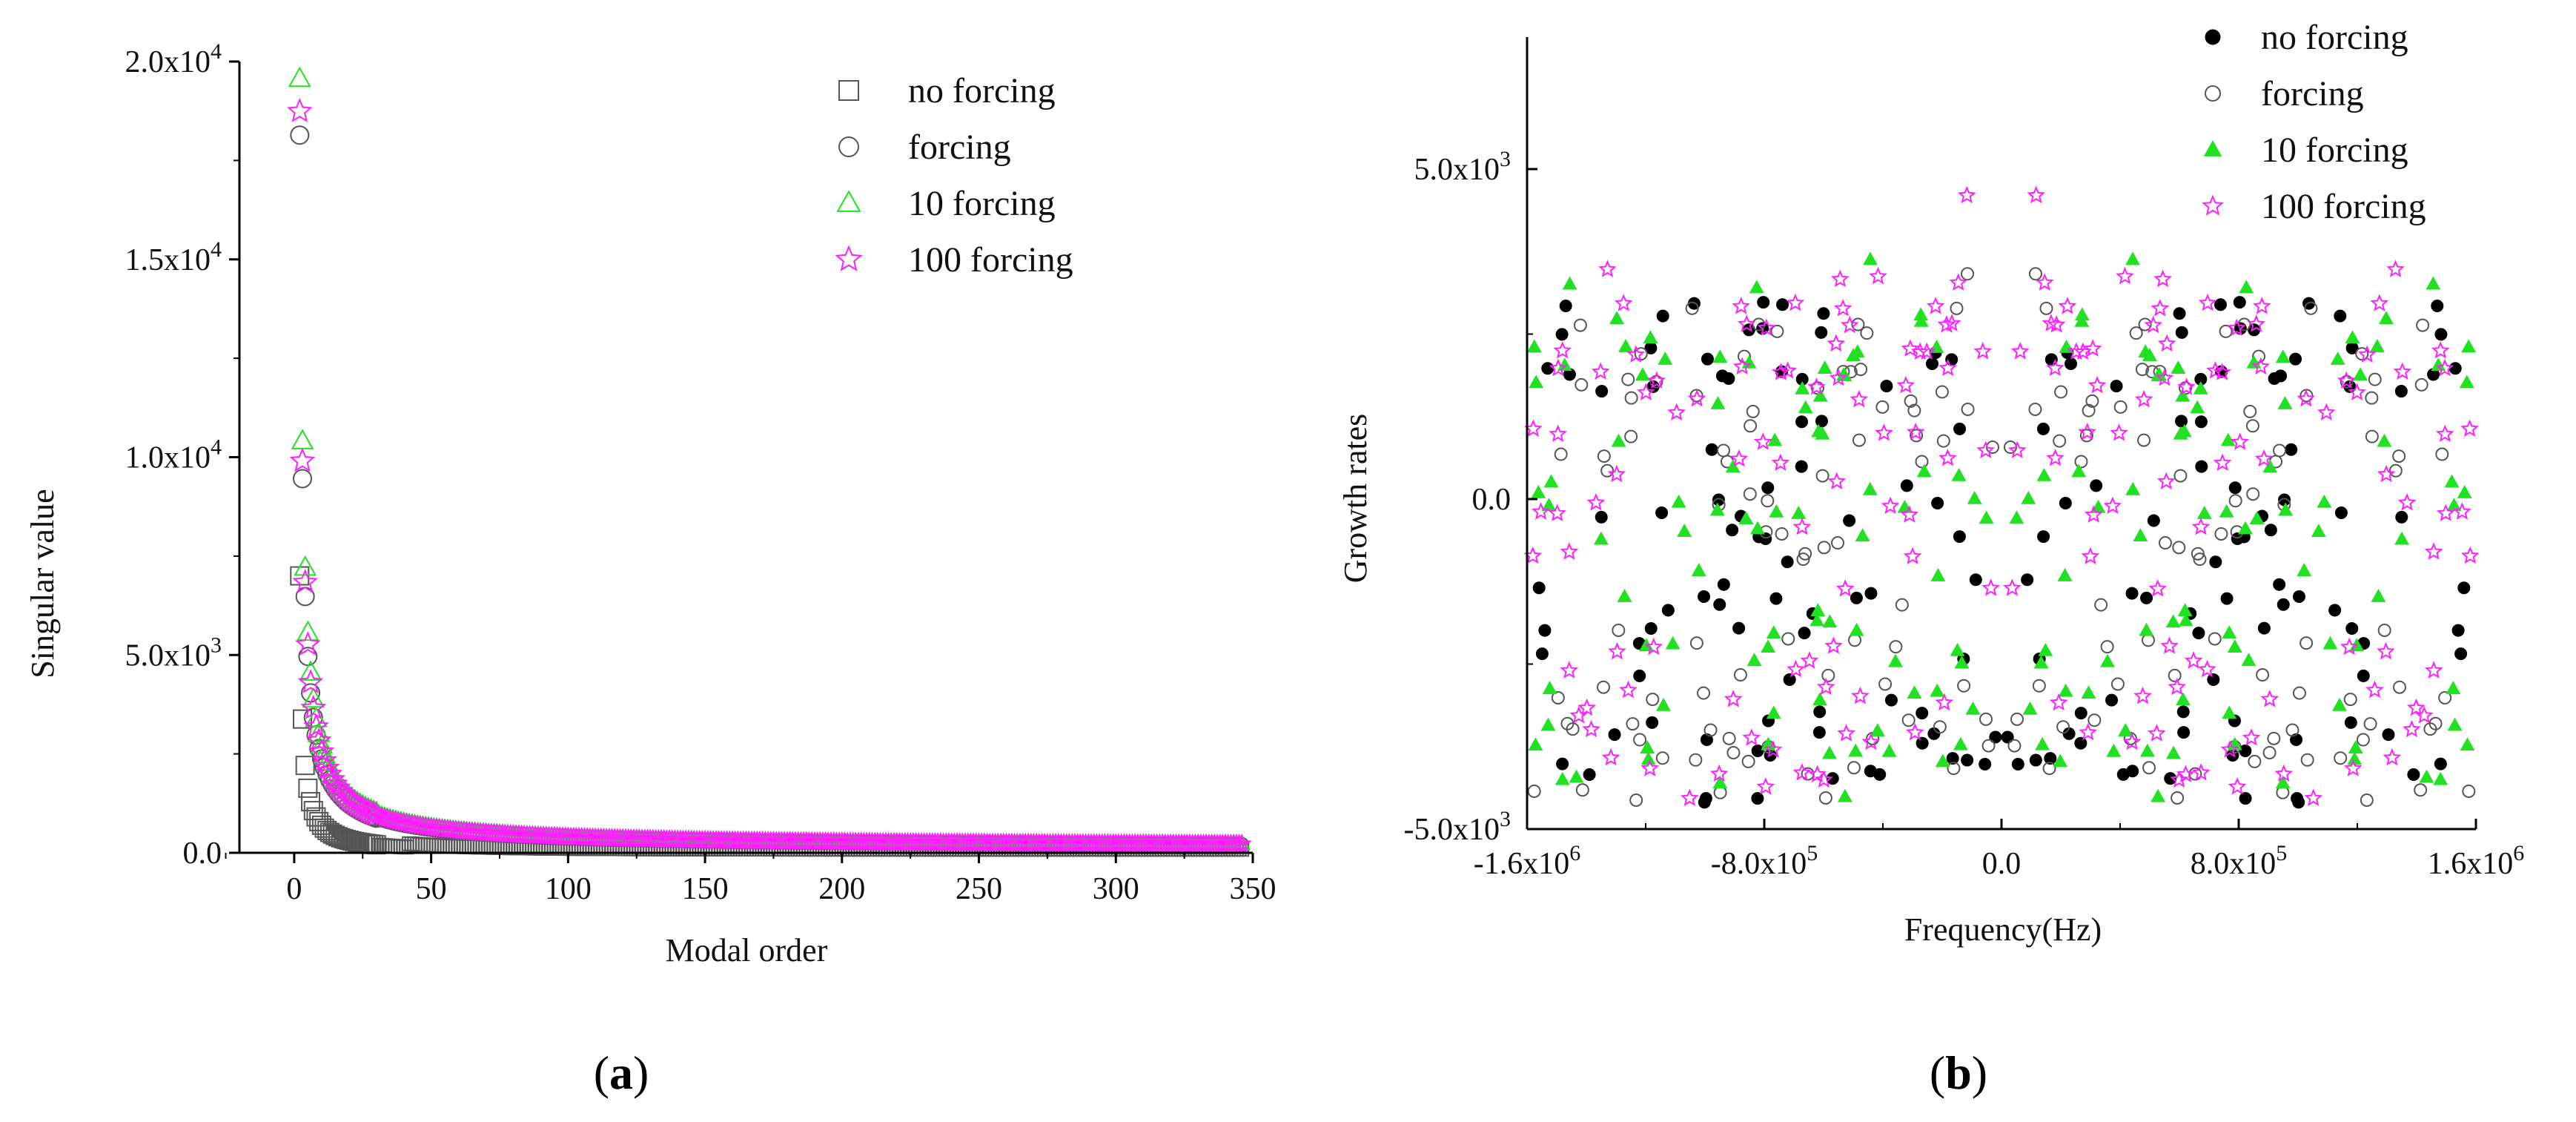 The width and height of the screenshot is (2576, 1122). I want to click on panel-a-y-tick-label-exponent: 4, so click(216, 249).